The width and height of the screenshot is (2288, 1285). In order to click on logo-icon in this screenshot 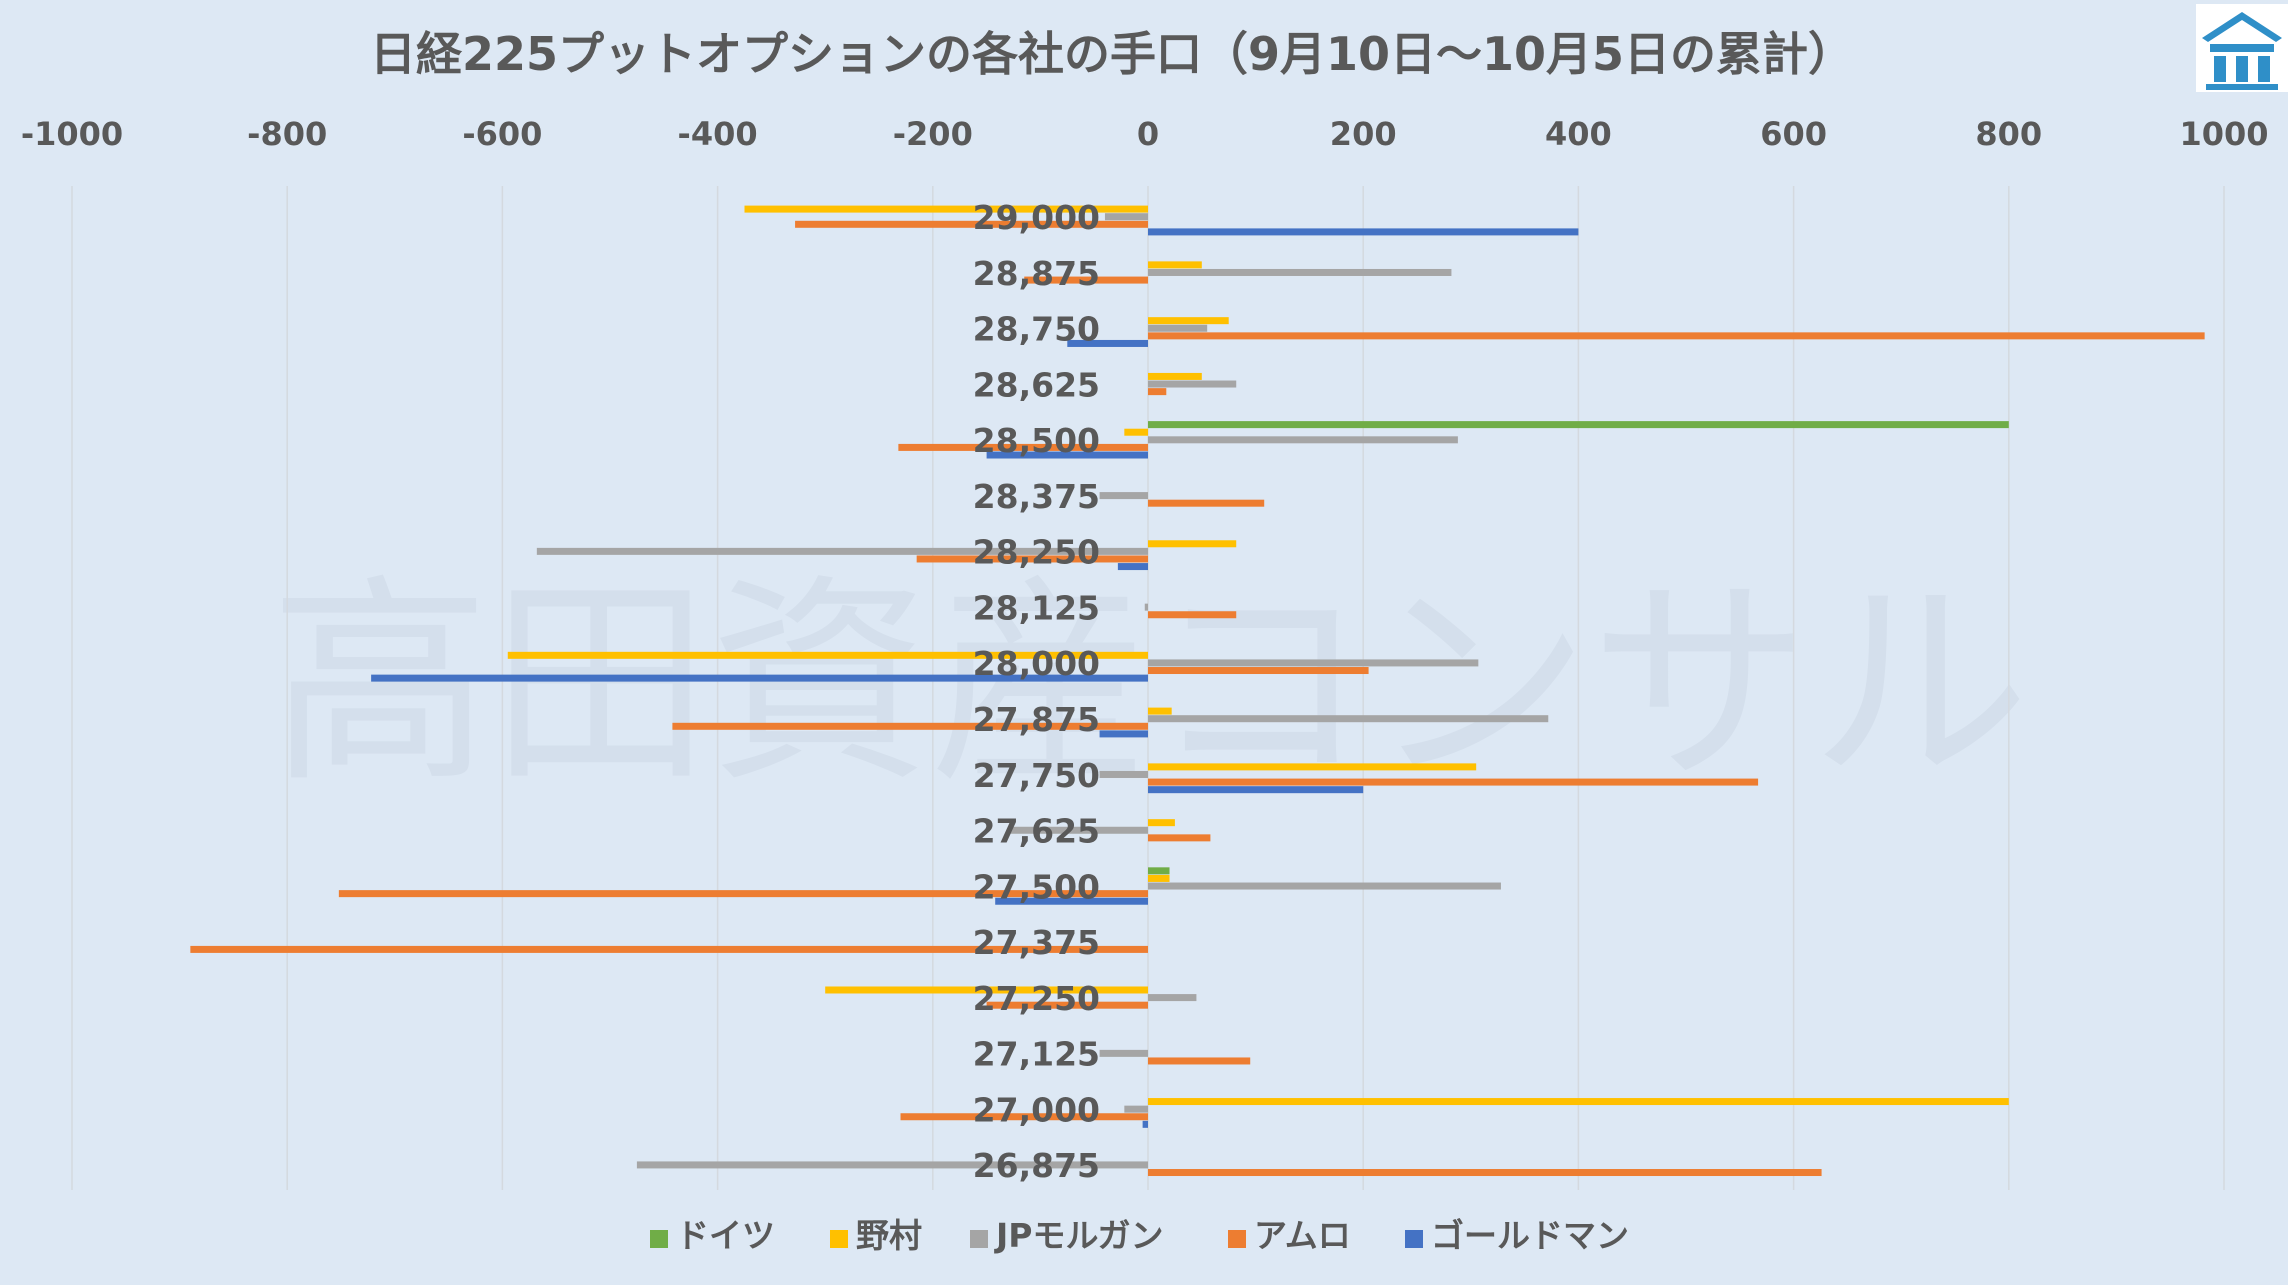, I will do `click(2242, 48)`.